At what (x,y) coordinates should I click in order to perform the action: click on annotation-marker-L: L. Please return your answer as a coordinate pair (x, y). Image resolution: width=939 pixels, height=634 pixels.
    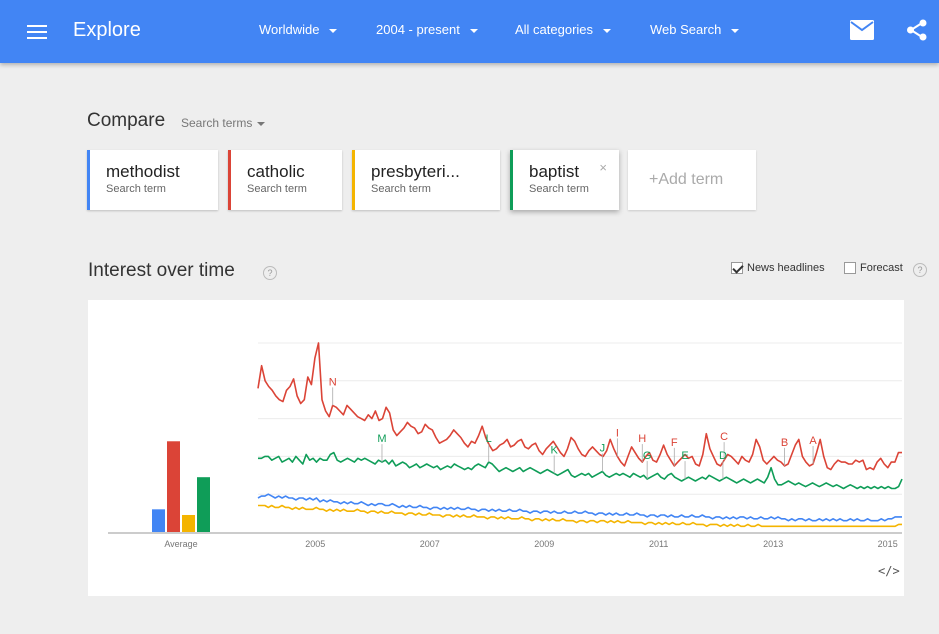
    Looking at the image, I should click on (489, 439).